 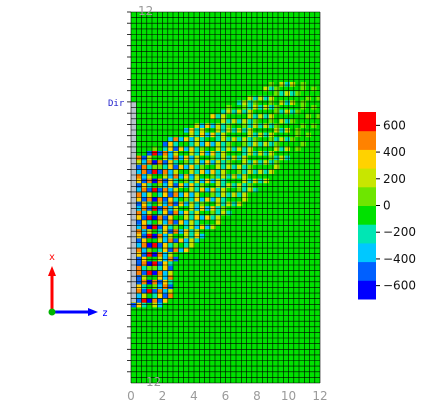 I want to click on colorbar-tick-label: −600, so click(x=399, y=286).